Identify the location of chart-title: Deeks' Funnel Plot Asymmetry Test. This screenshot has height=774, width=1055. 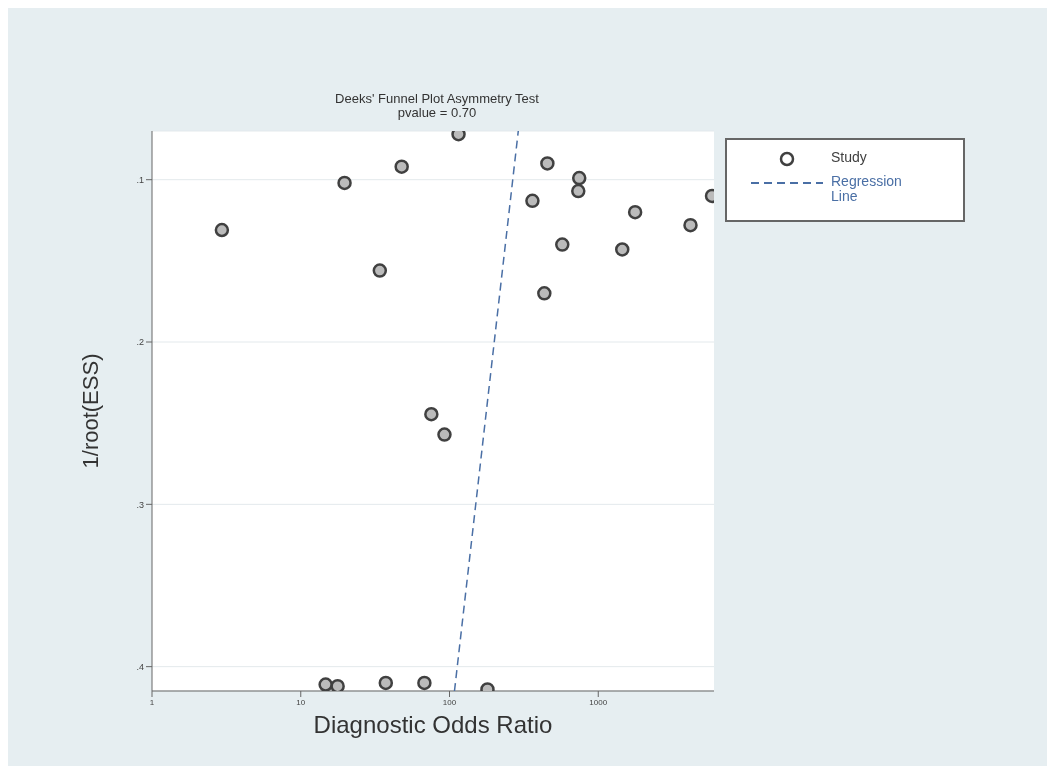
(437, 98).